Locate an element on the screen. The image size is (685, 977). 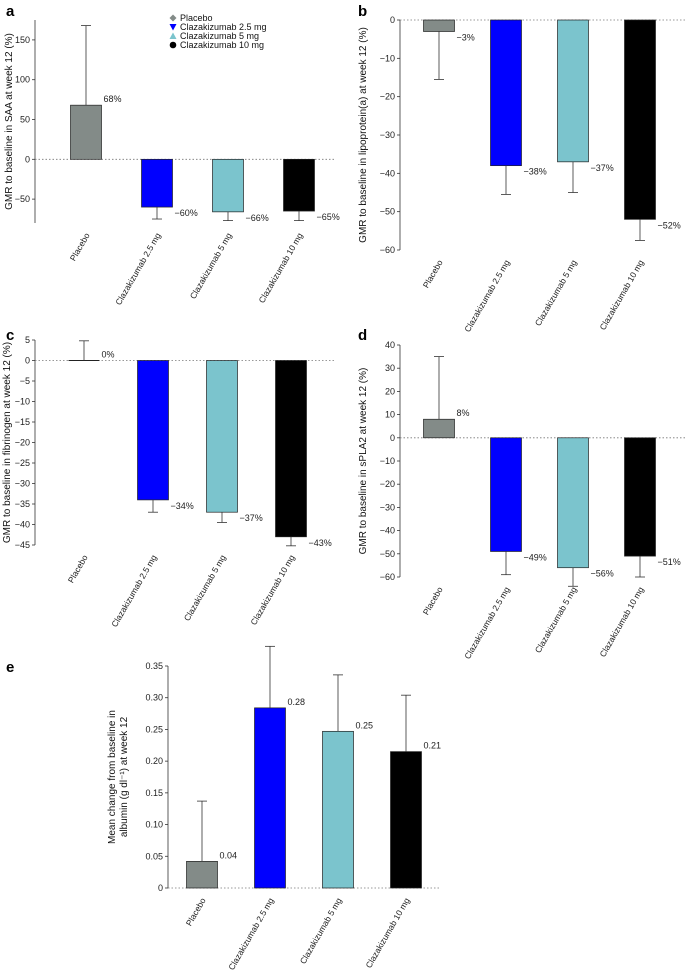
legend-label: Clazakizumab 5 mg is located at coordinates (219, 36).